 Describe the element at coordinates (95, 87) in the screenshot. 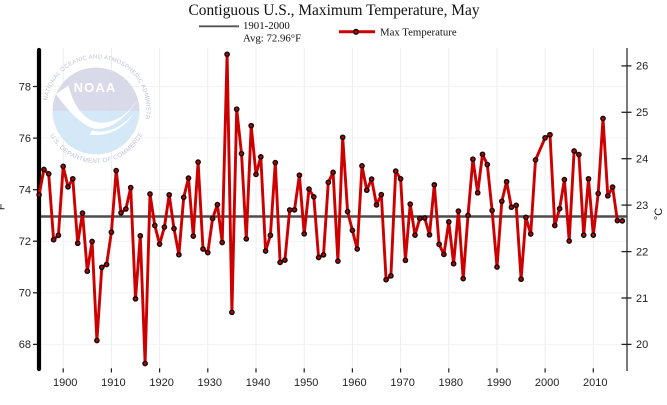

I see `svg-text: NOAA` at that location.